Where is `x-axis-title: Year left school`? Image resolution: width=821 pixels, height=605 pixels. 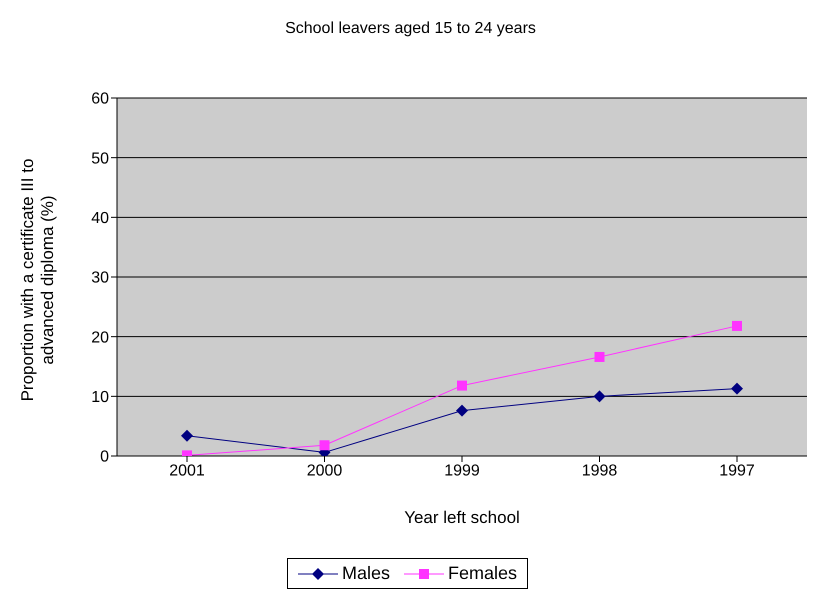 x-axis-title: Year left school is located at coordinates (462, 518).